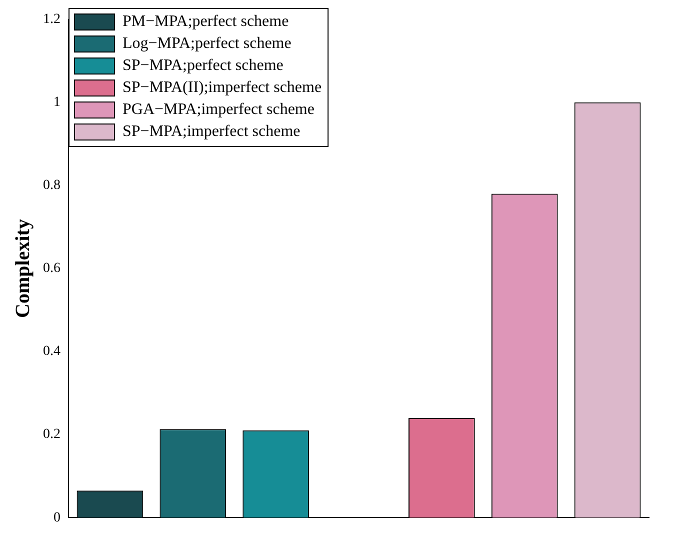 The image size is (677, 537). Describe the element at coordinates (51, 268) in the screenshot. I see `y-tick-label: 0.6` at that location.